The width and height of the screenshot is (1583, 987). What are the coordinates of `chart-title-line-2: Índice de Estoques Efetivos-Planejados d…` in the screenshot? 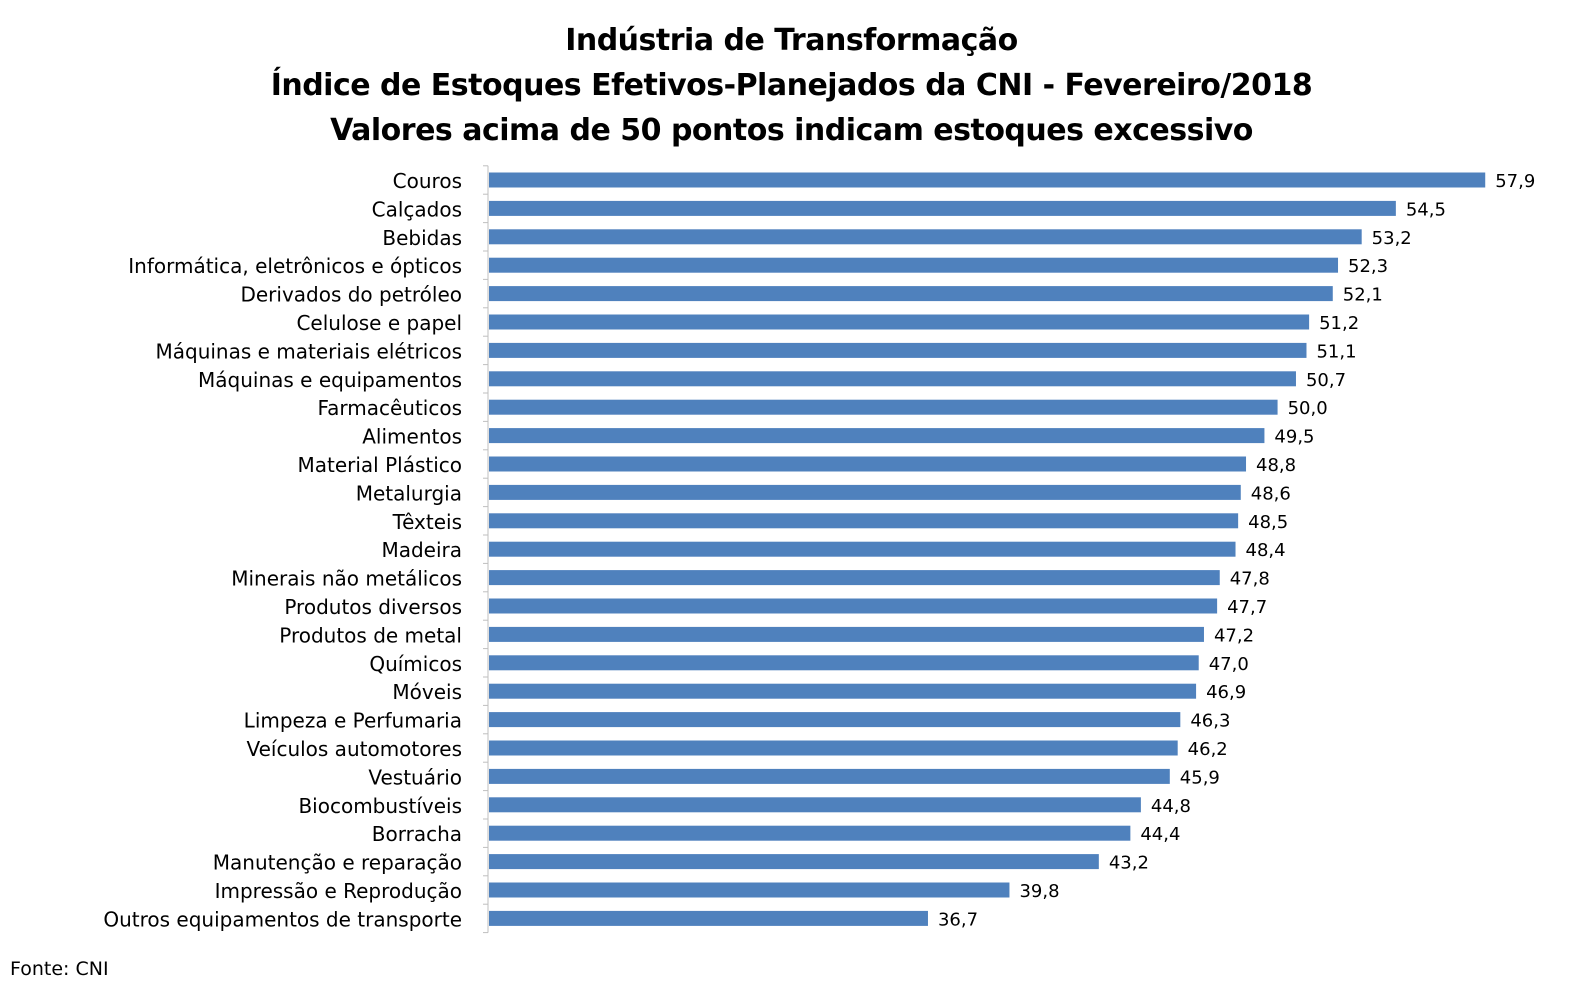 It's located at (791, 85).